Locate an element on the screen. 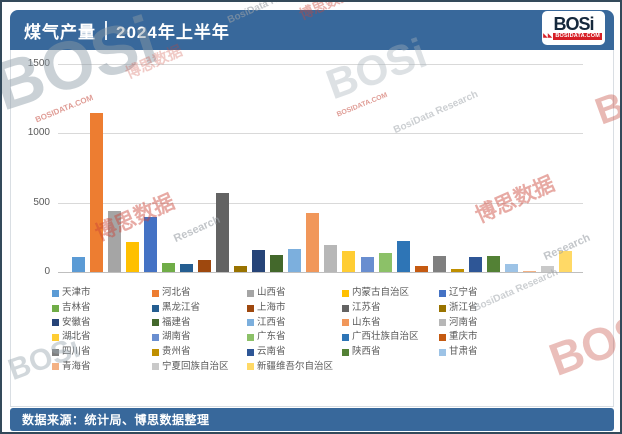 This screenshot has width=622, height=434. page-title: 煤气产量 2024年上半年 is located at coordinates (127, 30).